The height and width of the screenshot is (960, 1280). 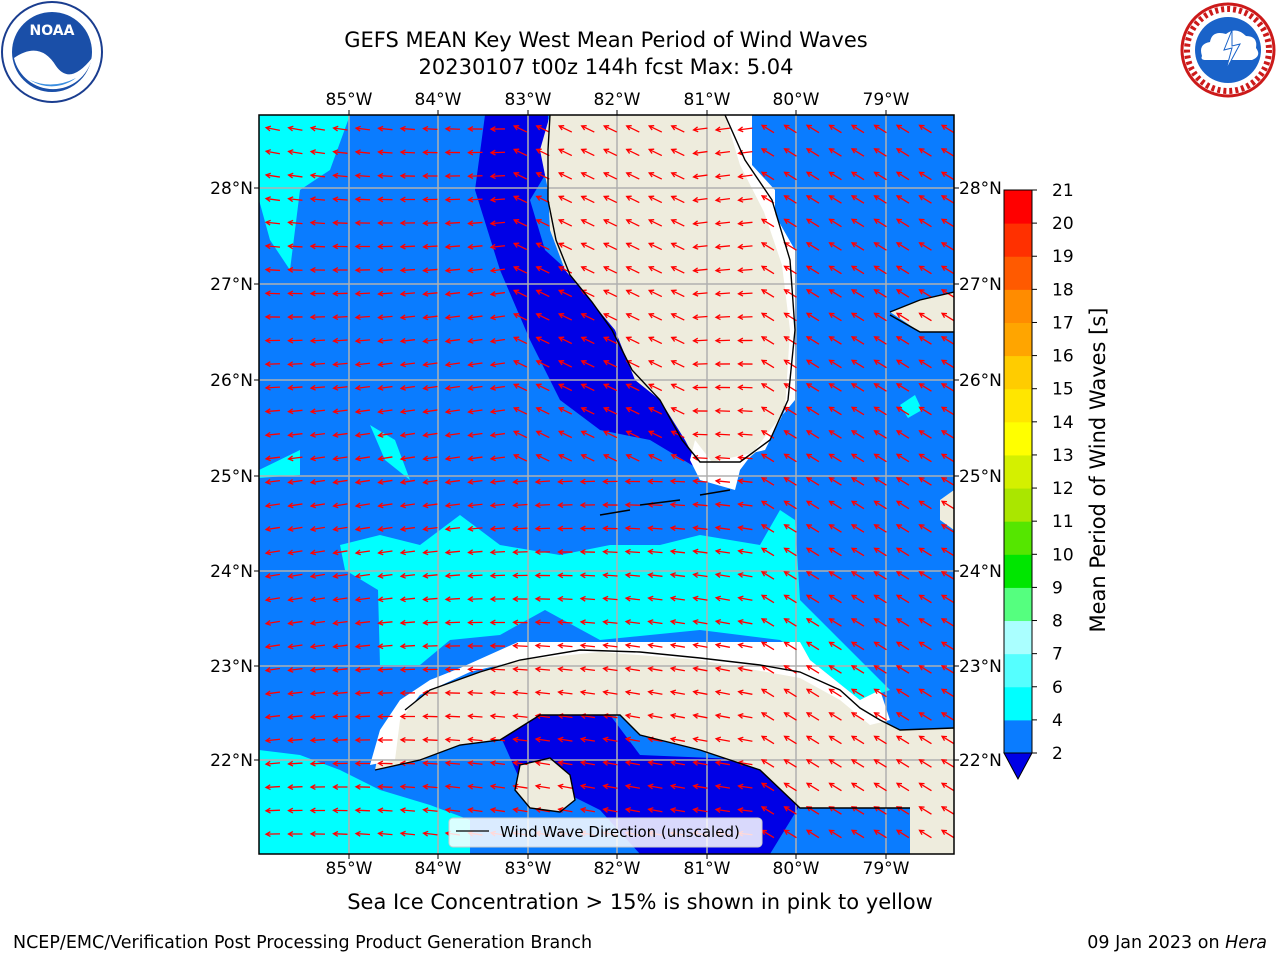 What do you see at coordinates (664, 752) in the screenshot?
I see `cuba-land` at bounding box center [664, 752].